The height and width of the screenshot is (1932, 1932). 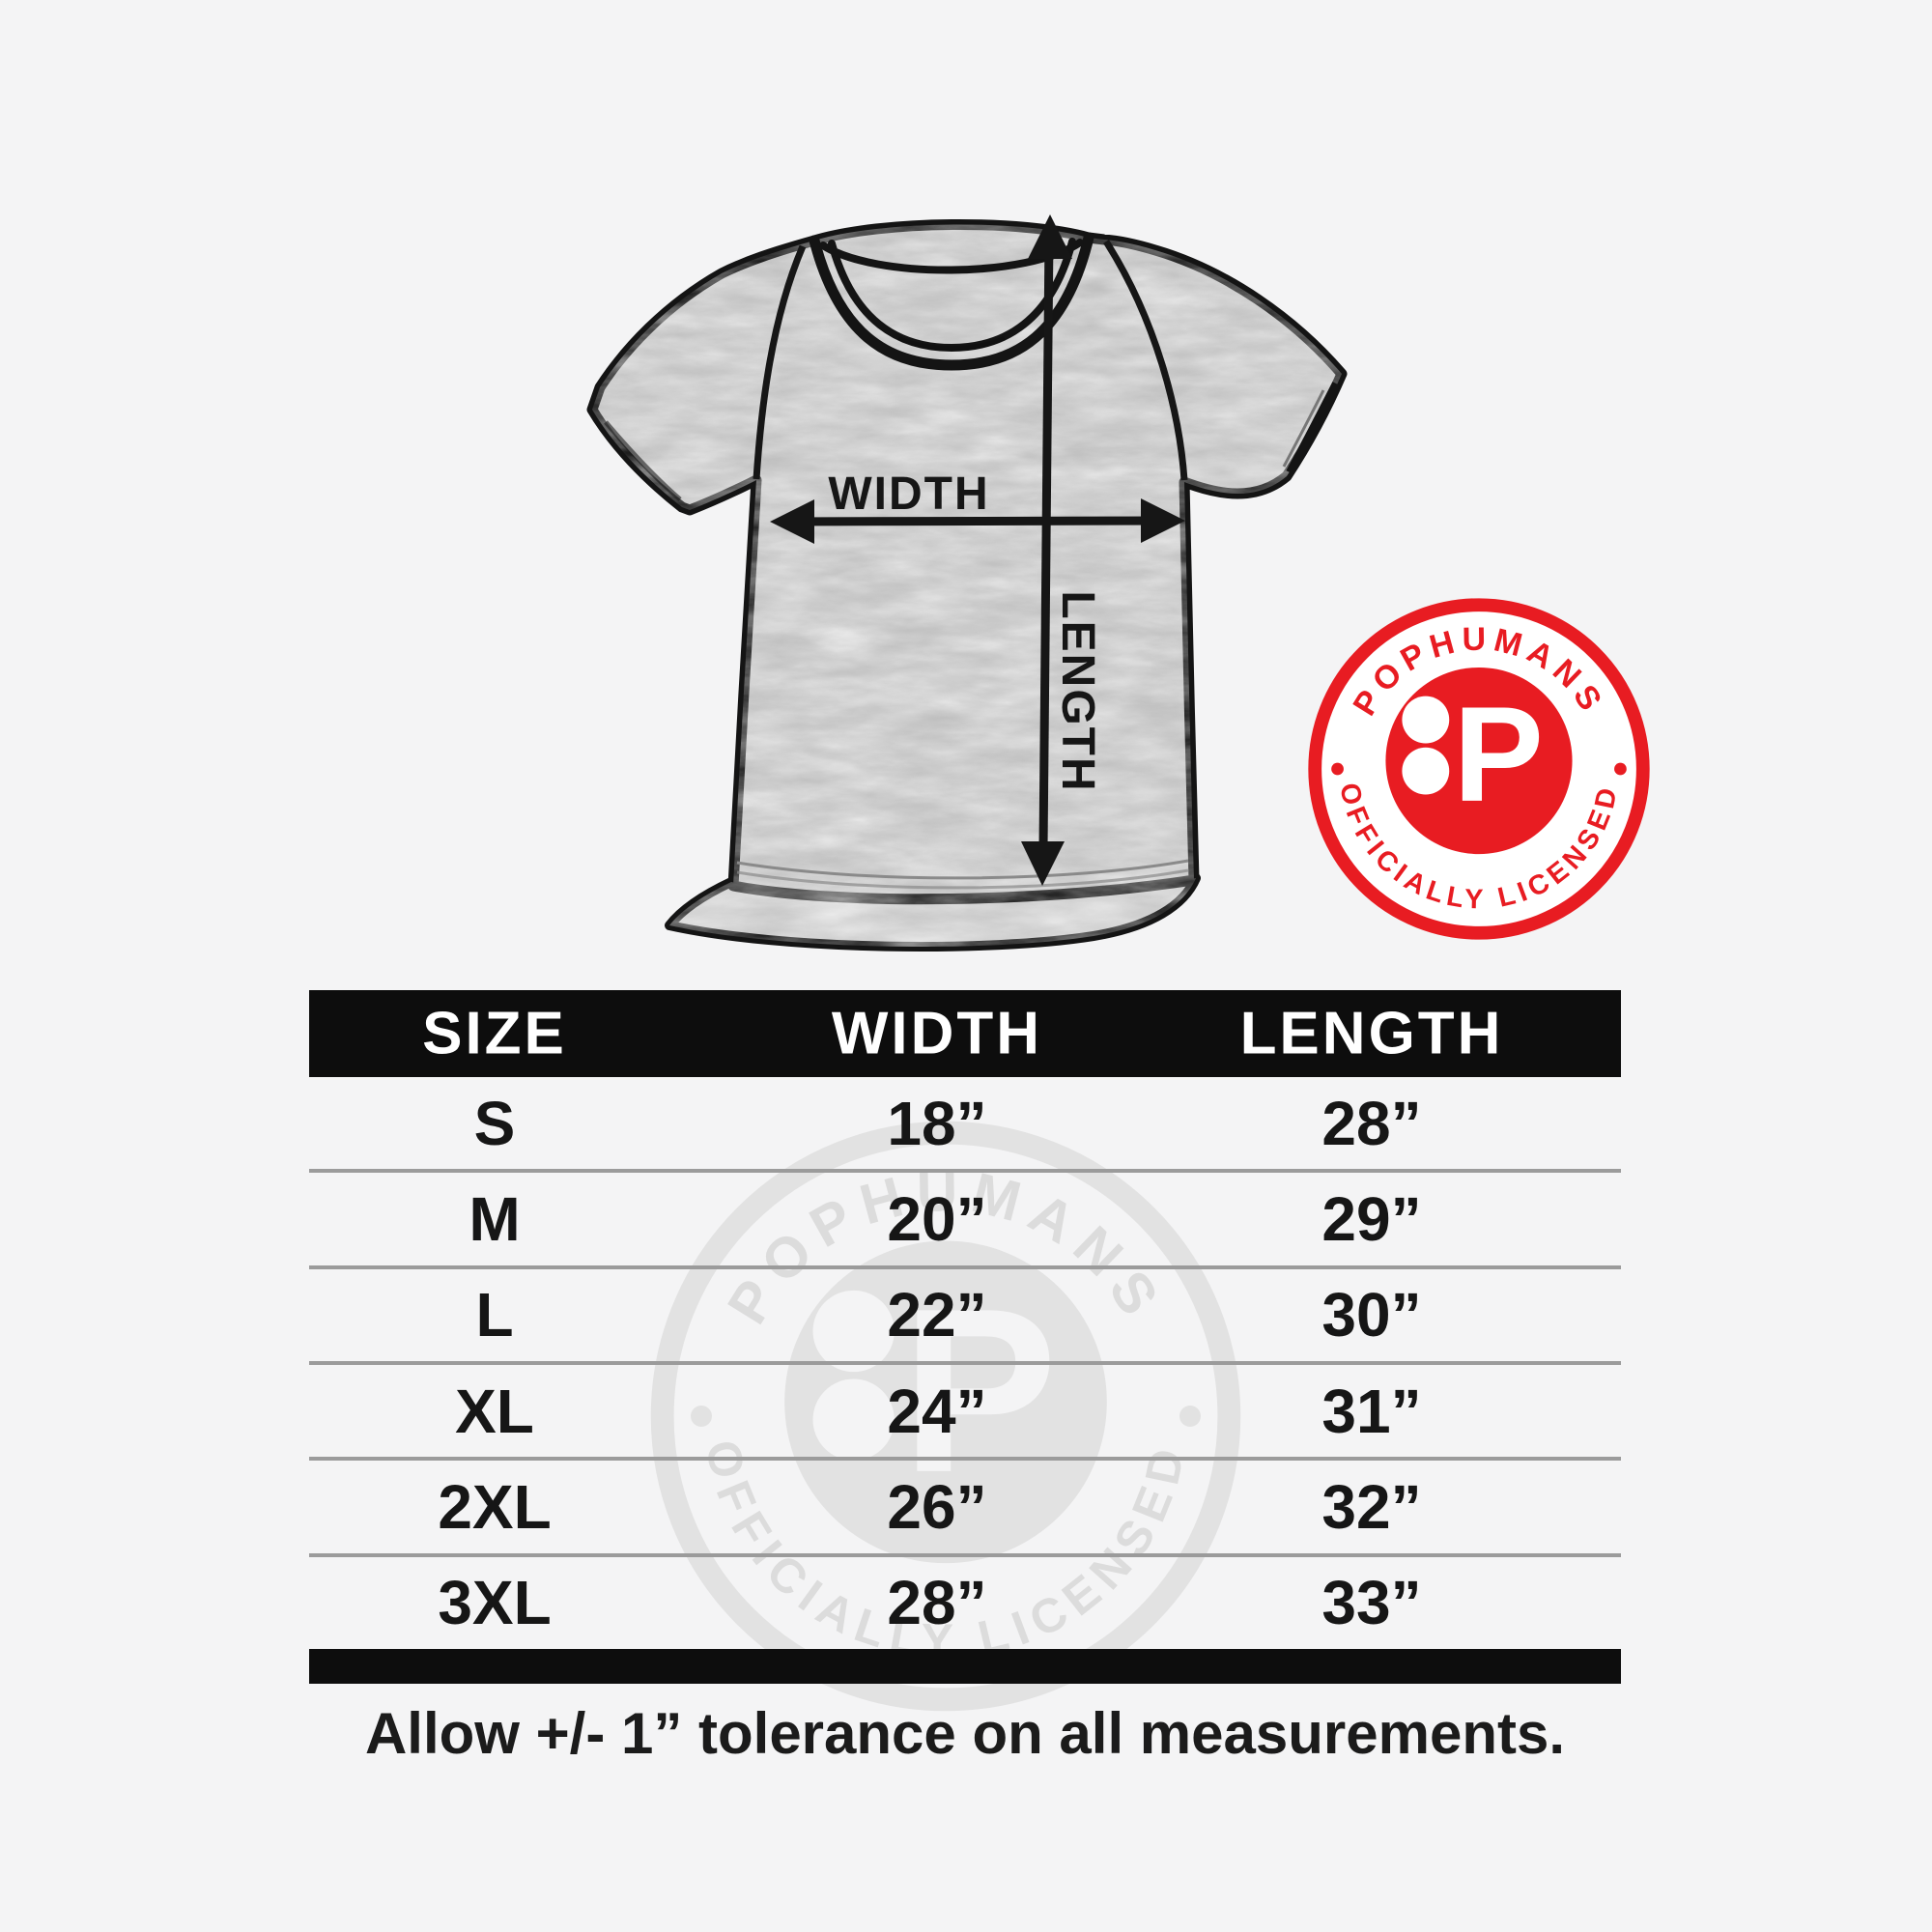 What do you see at coordinates (977, 521) in the screenshot?
I see `width-arrow` at bounding box center [977, 521].